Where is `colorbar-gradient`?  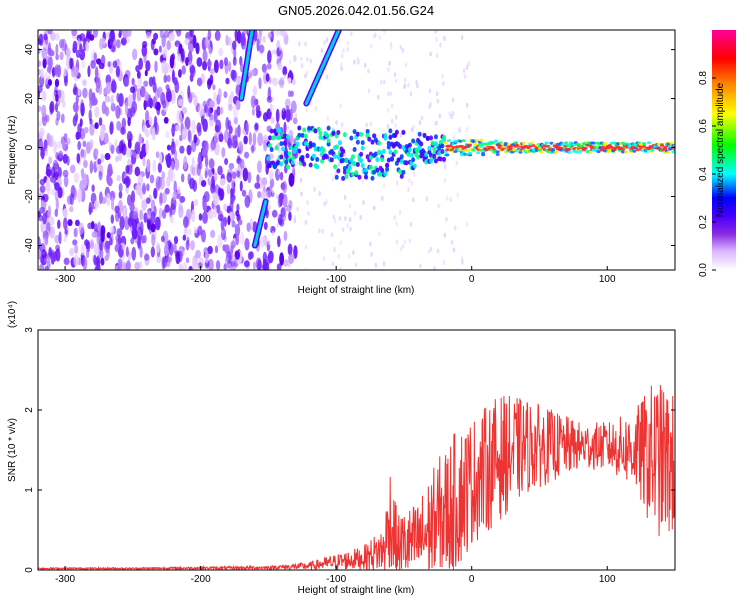
colorbar-gradient is located at coordinates (724, 150).